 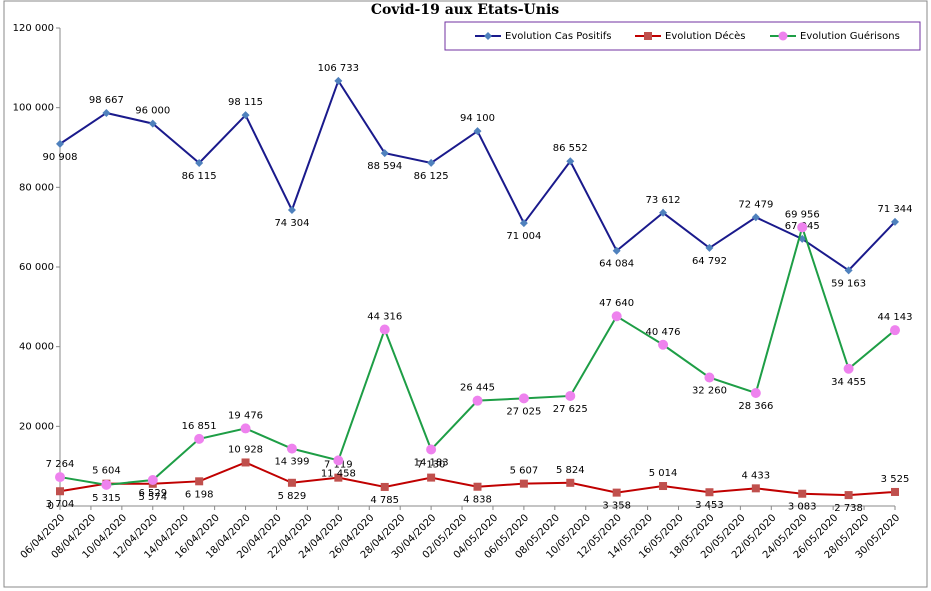 What do you see at coordinates (33, 28) in the screenshot?
I see `y-tick-label: 120 000` at bounding box center [33, 28].